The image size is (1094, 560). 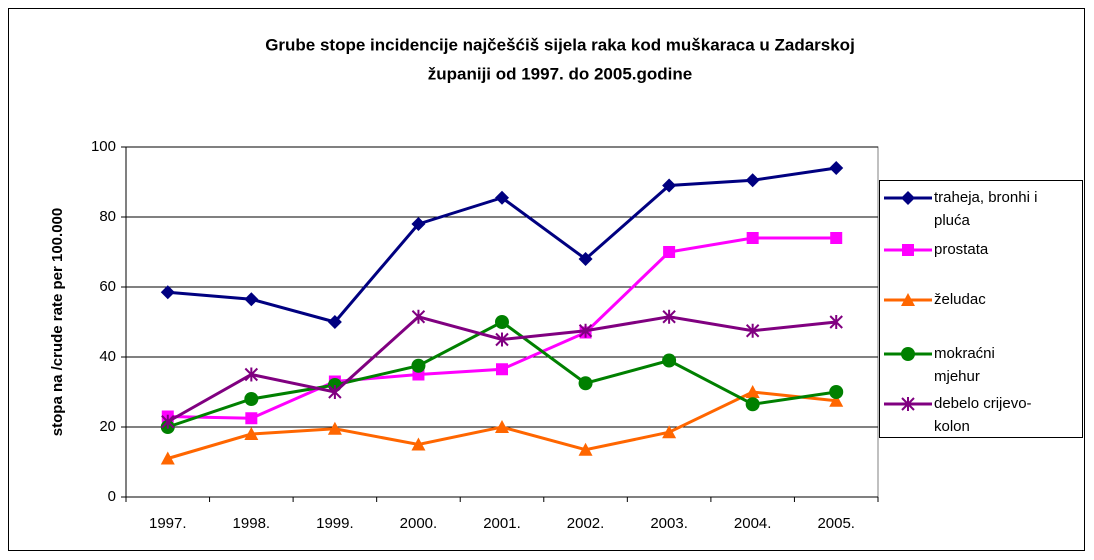 I want to click on x-tick-label: 1999., so click(x=335, y=523).